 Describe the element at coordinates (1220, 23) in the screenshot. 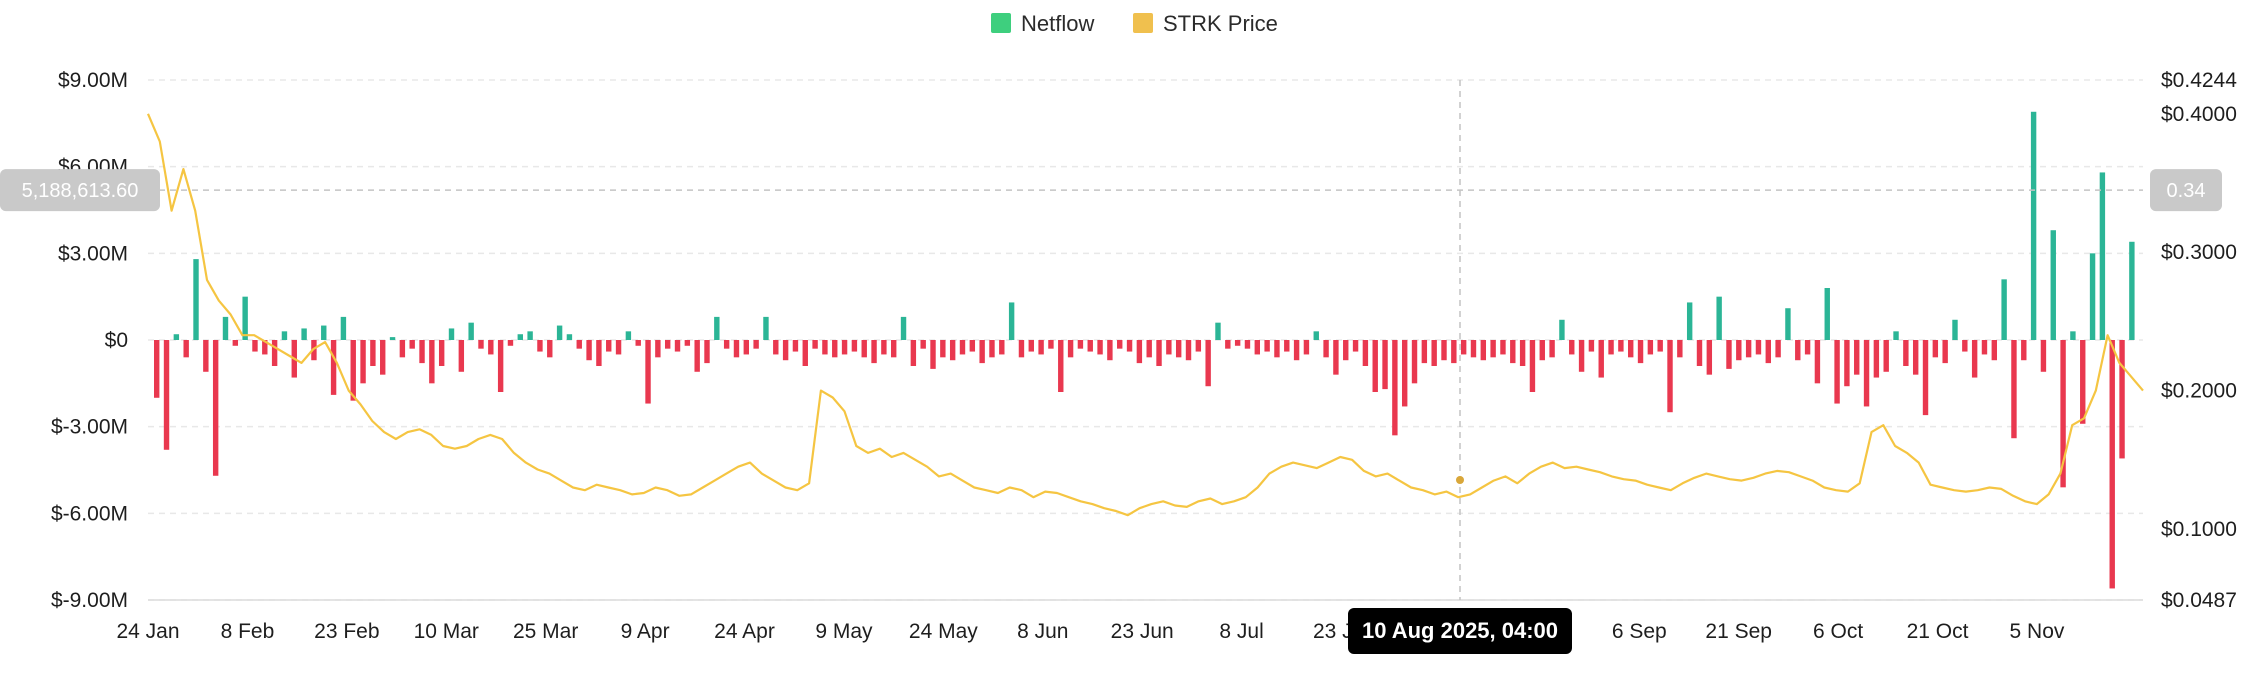

I see `legend-label-strk-price: STRK Price` at that location.